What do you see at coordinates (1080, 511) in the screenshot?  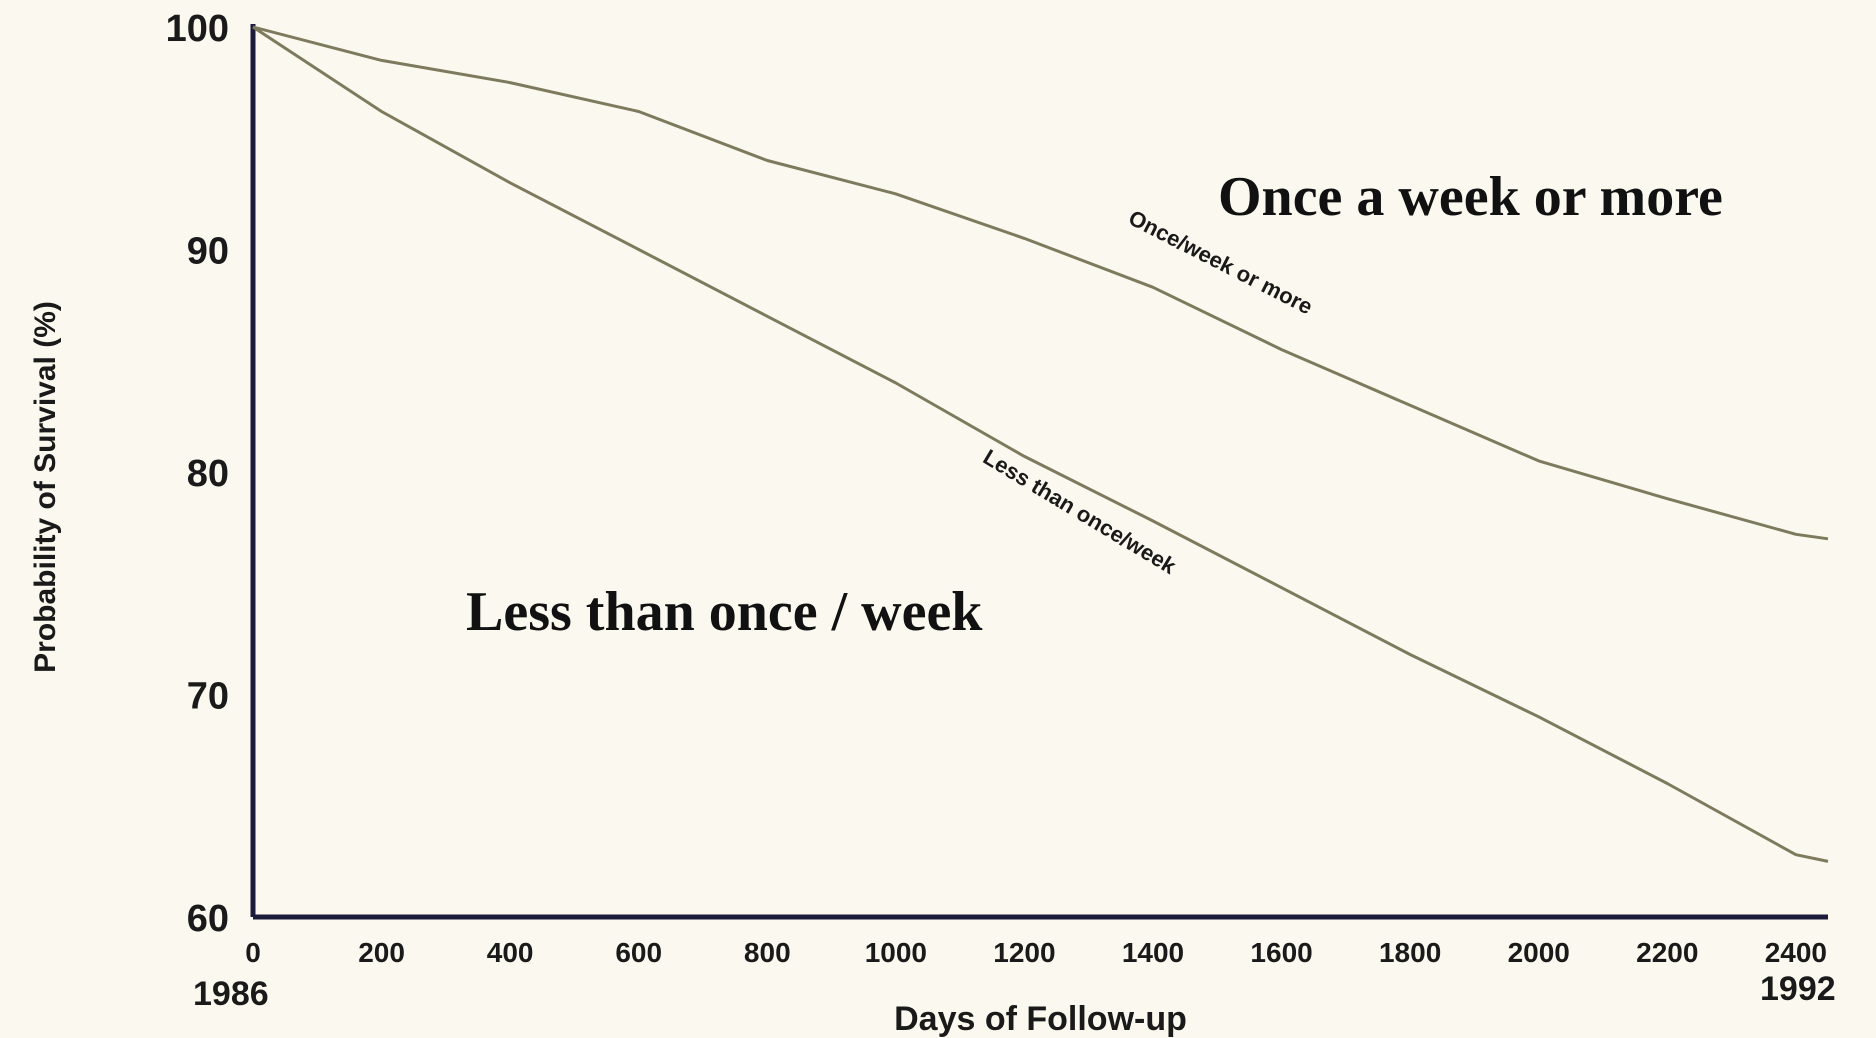 I see `series-name-label-lower: Less than once/week` at bounding box center [1080, 511].